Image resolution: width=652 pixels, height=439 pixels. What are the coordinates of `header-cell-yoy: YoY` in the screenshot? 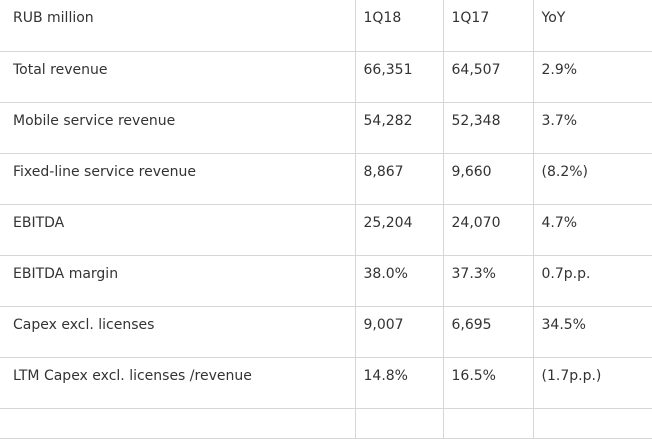 It's located at (592, 26).